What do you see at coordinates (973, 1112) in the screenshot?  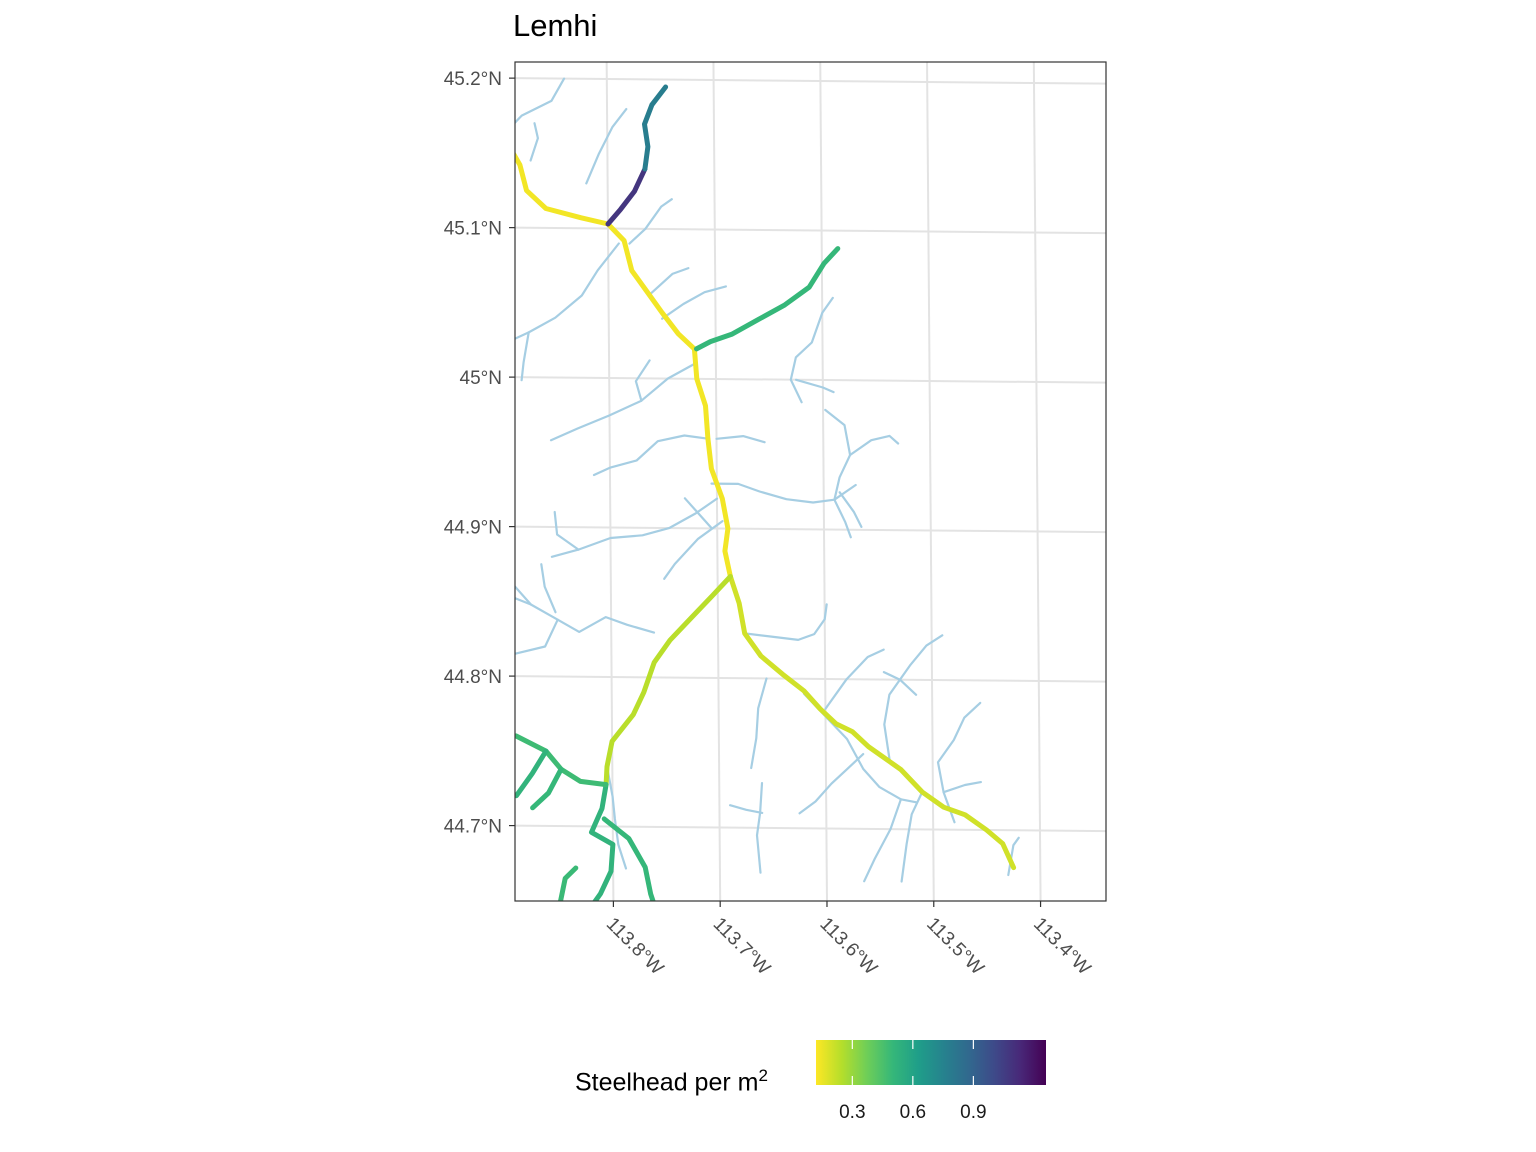 I see `legend-tick-label-2: 0.9` at bounding box center [973, 1112].